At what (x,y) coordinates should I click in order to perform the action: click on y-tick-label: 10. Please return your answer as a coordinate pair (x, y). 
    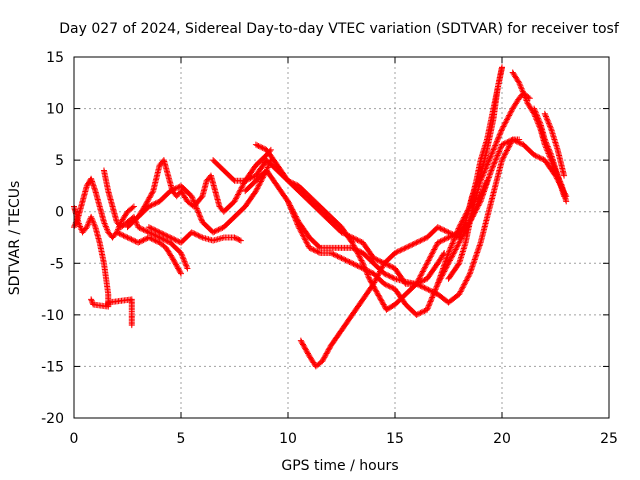
    Looking at the image, I should click on (55, 110).